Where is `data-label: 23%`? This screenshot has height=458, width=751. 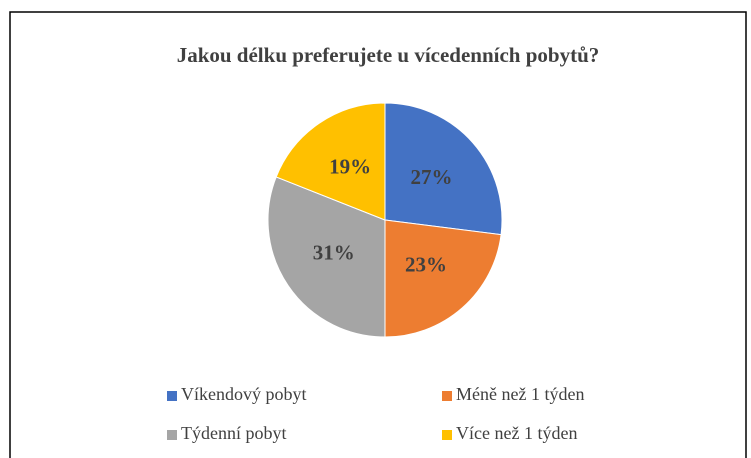
data-label: 23% is located at coordinates (426, 264).